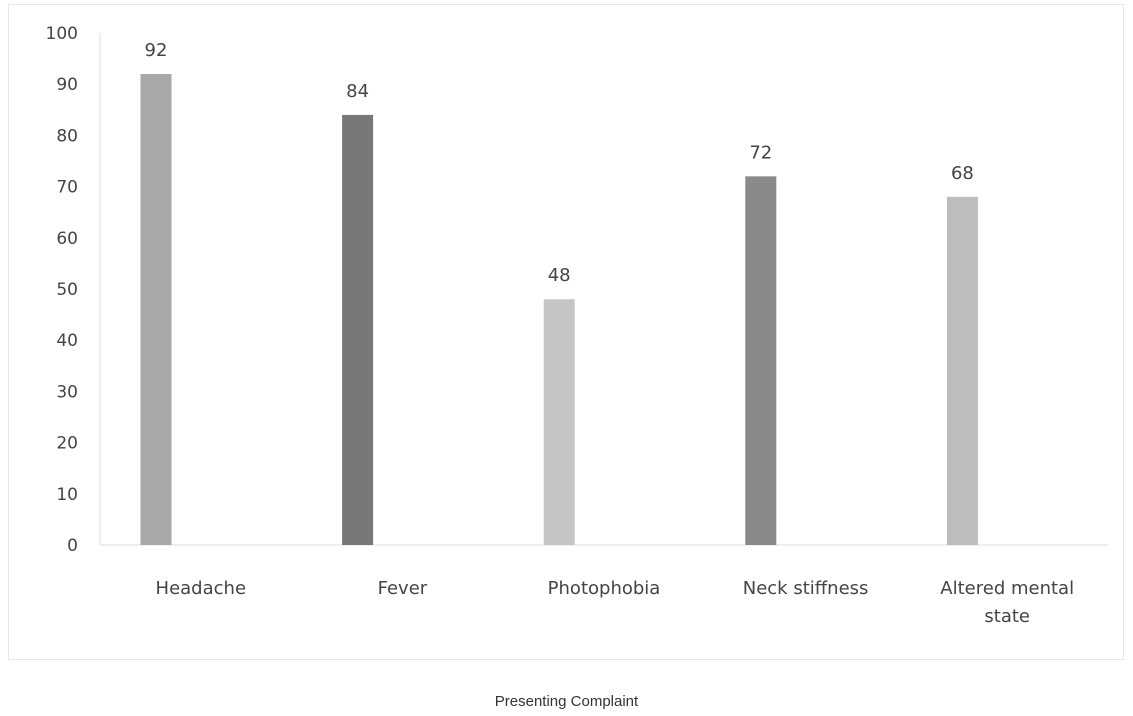  Describe the element at coordinates (67, 239) in the screenshot. I see `y-tick-label: 60` at that location.